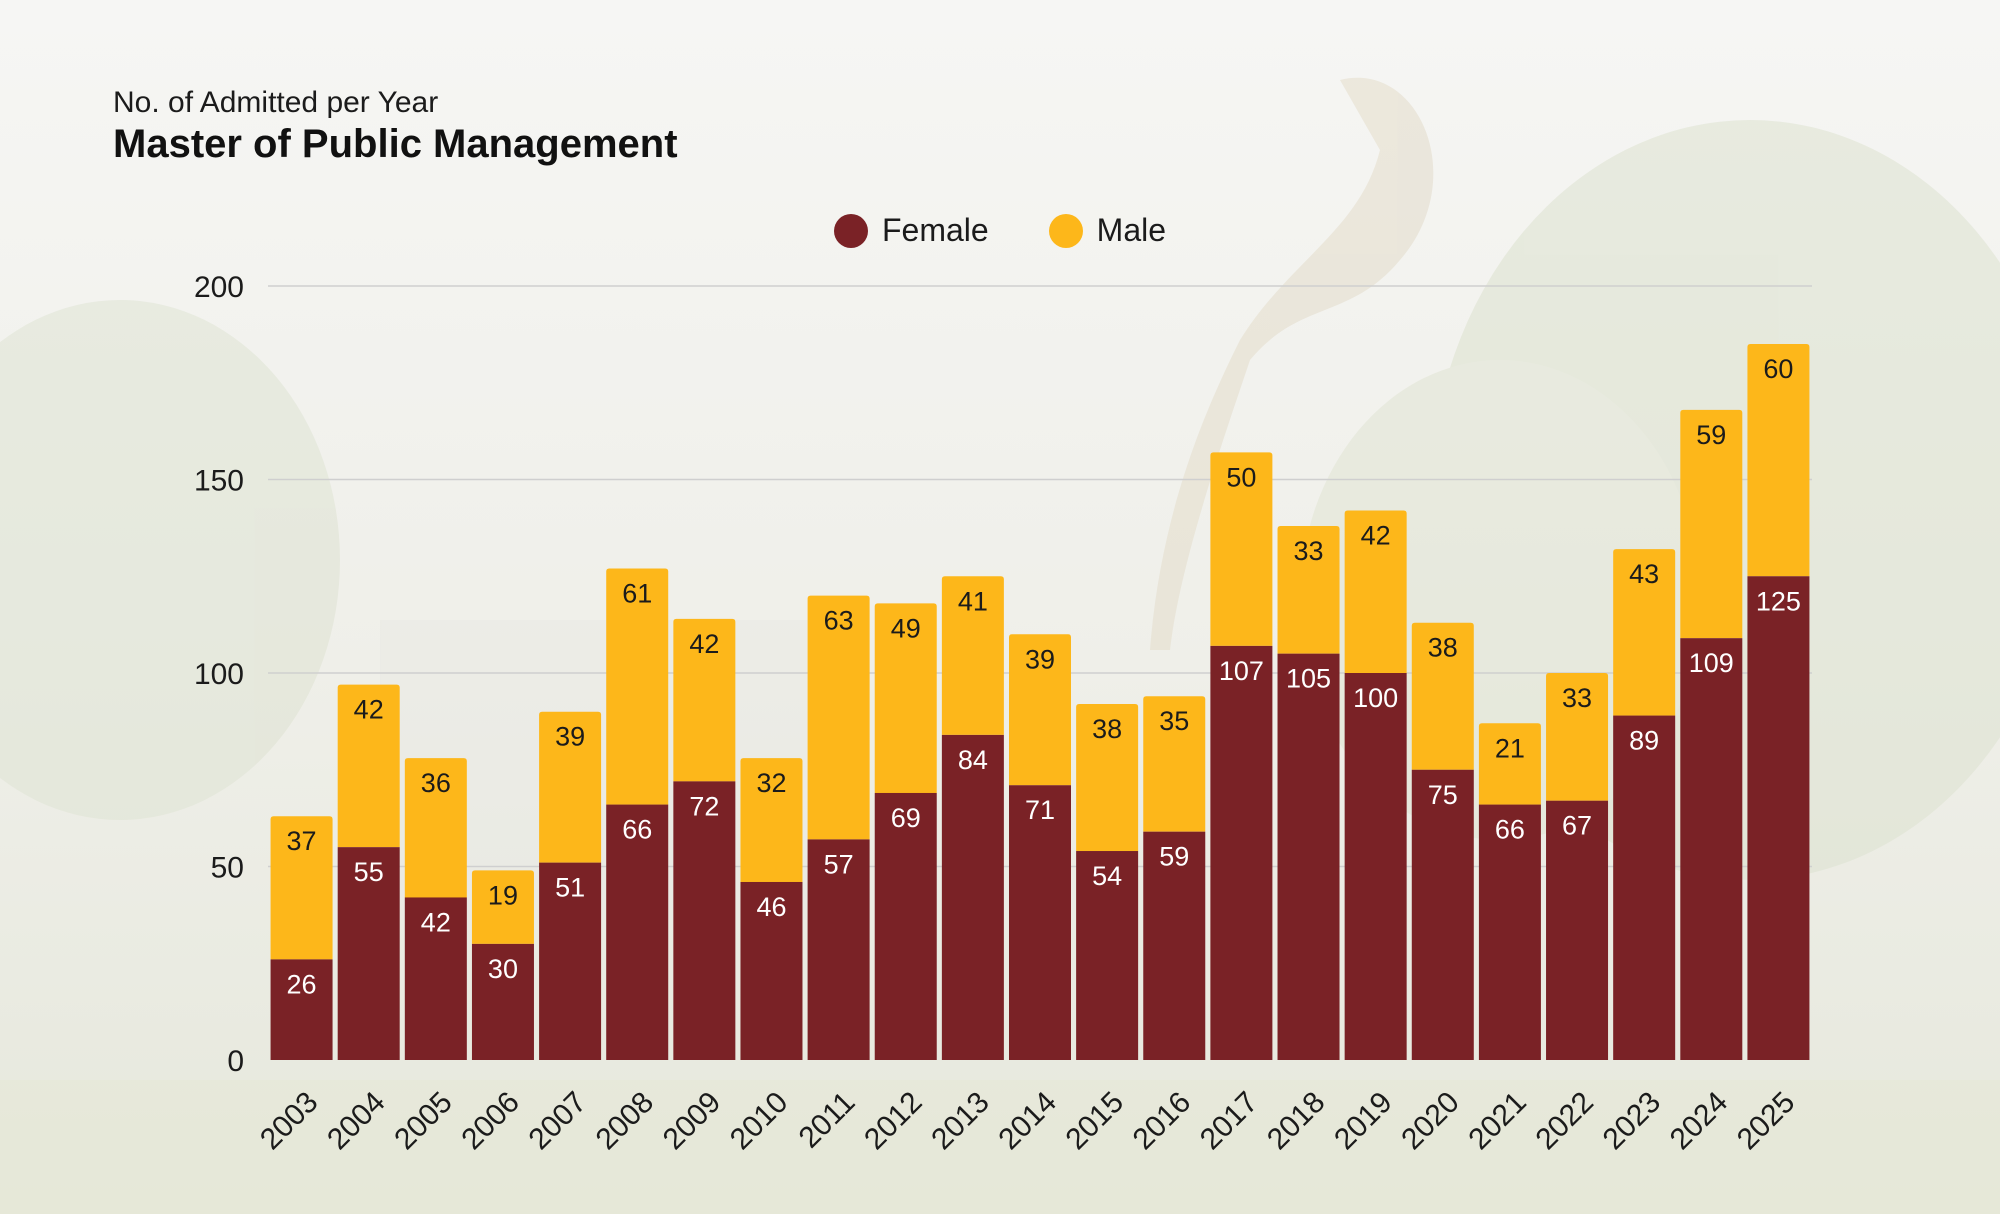 The width and height of the screenshot is (2000, 1214). Describe the element at coordinates (759, 1121) in the screenshot. I see `x-tick-label: 2010` at that location.